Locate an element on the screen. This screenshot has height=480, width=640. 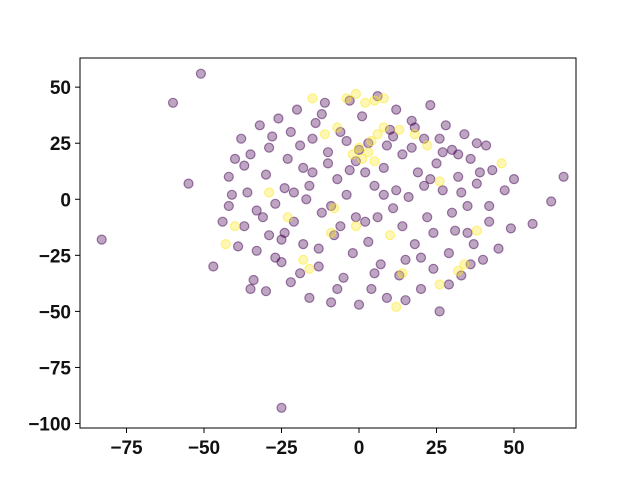
y-tick-label: −50 is located at coordinates (55, 312).